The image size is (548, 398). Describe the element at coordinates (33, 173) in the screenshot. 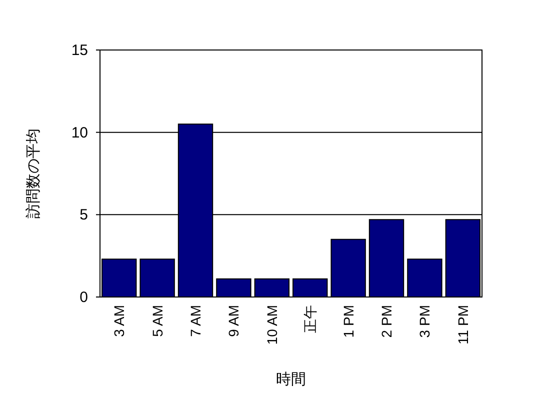

I see `y-axis-title: 訪問数の平均` at that location.